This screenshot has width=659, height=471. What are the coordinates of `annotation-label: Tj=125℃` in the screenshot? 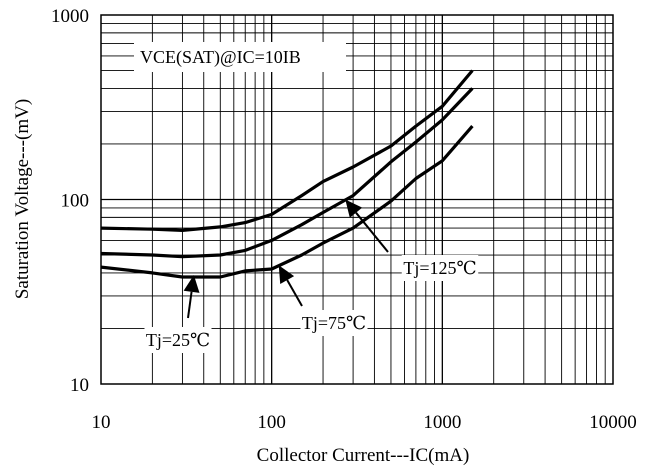 It's located at (439, 268).